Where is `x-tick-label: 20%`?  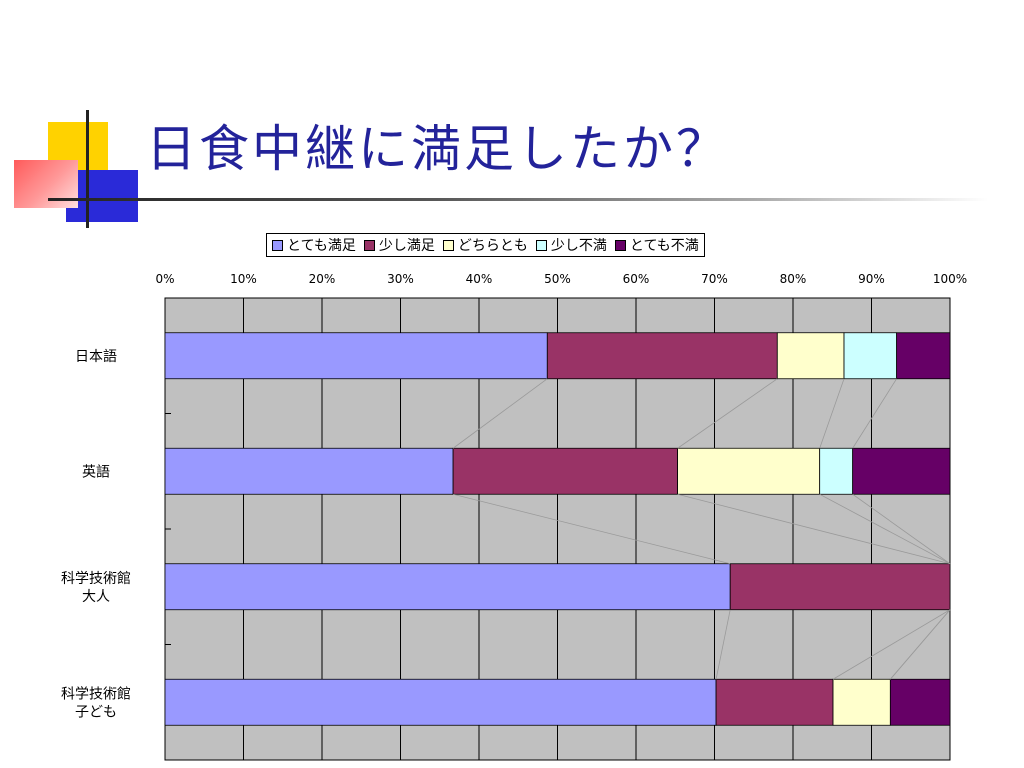
x-tick-label: 20% is located at coordinates (322, 279).